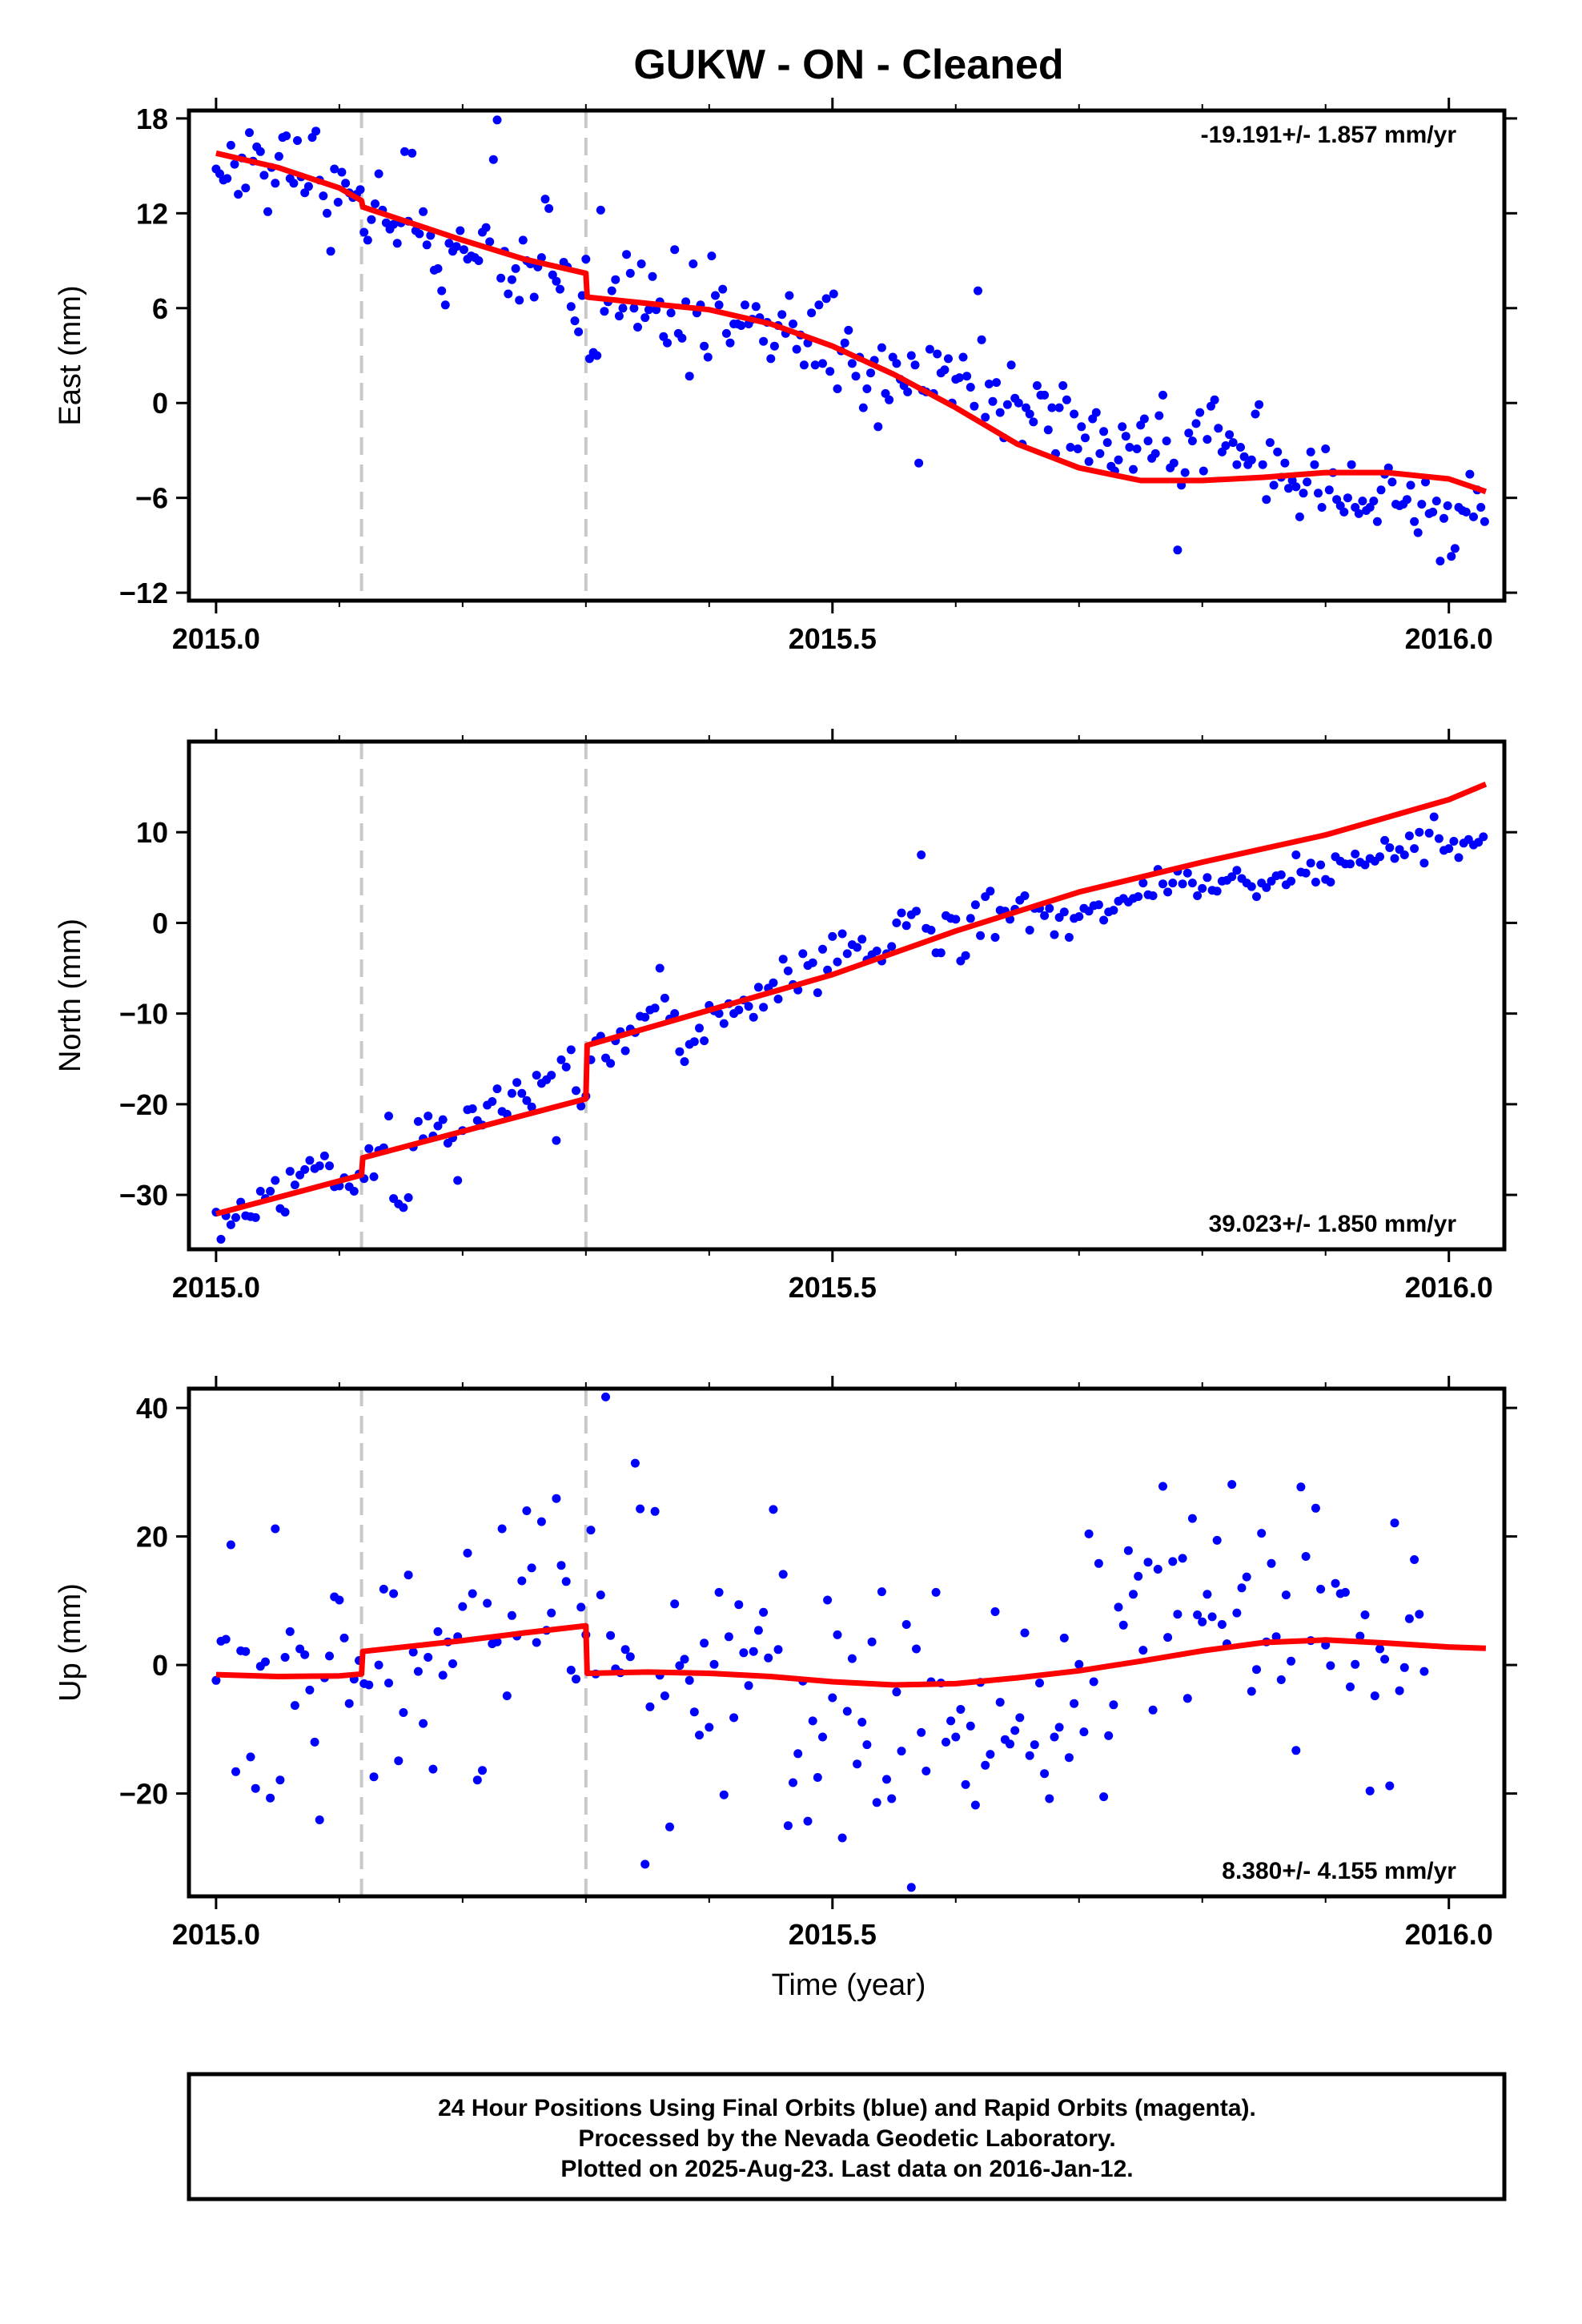 Image resolution: width=1582 pixels, height=2324 pixels. What do you see at coordinates (833, 1934) in the screenshot?
I see `x-tick-label: 2015.5` at bounding box center [833, 1934].